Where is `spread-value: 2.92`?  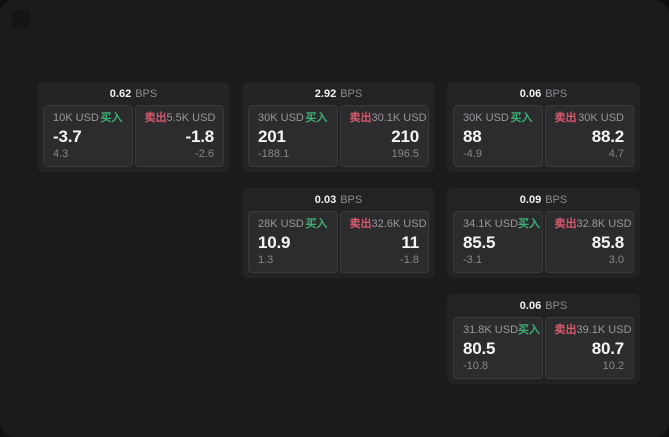
spread-value: 2.92 is located at coordinates (325, 93).